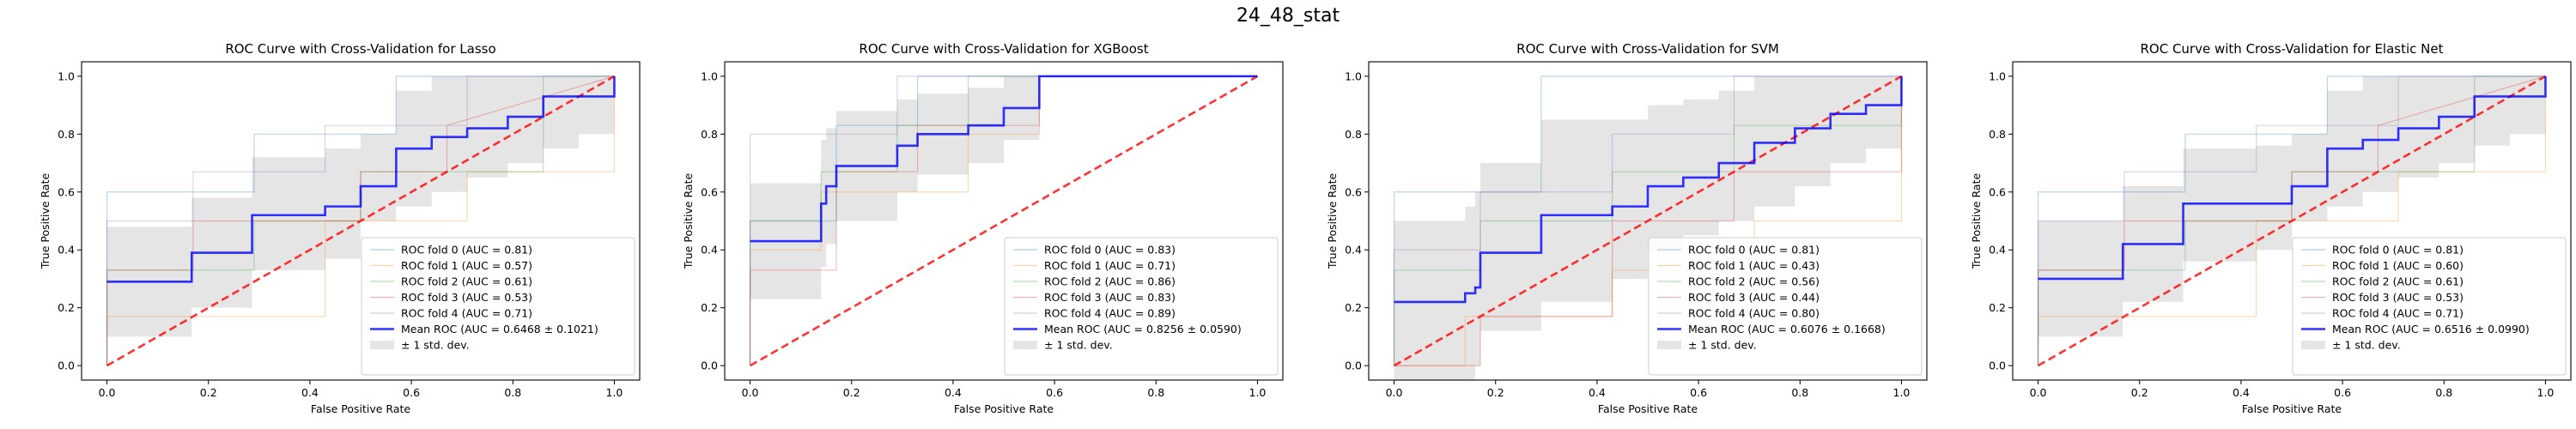  I want to click on legend-entry-fold-3: ROC fold 3 (AUC = 0.83), so click(1110, 297).